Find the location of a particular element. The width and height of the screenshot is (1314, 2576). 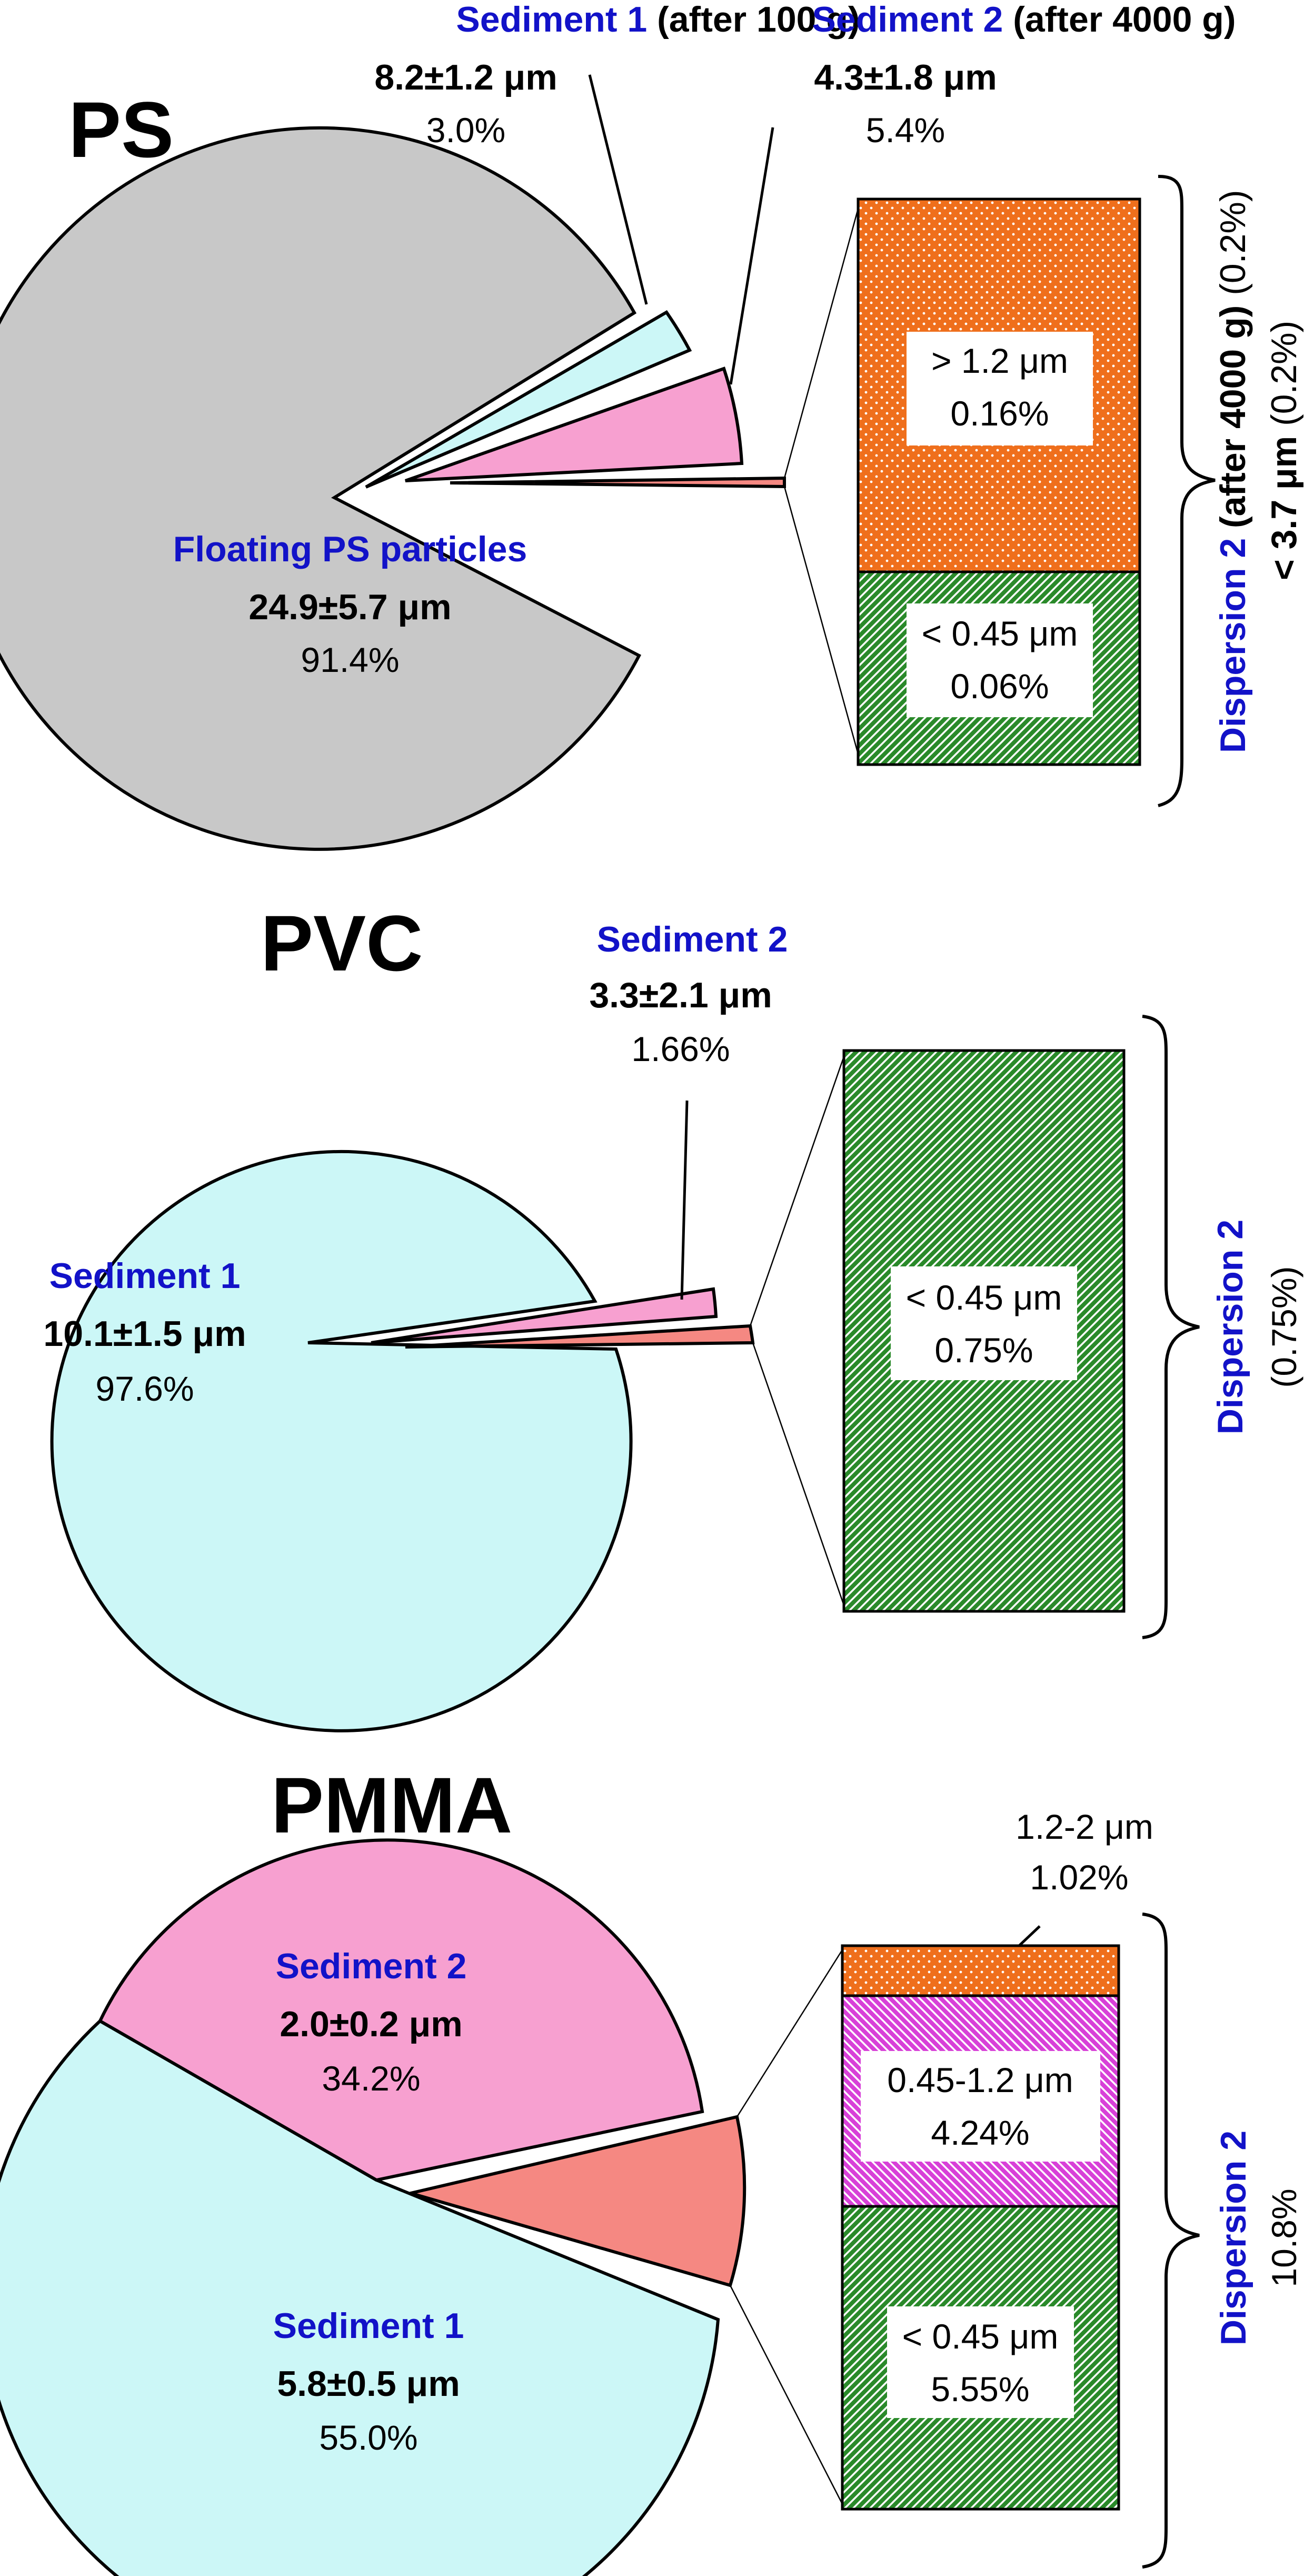

ps-side-size: < 3.7 μm is located at coordinates (1284, 508).